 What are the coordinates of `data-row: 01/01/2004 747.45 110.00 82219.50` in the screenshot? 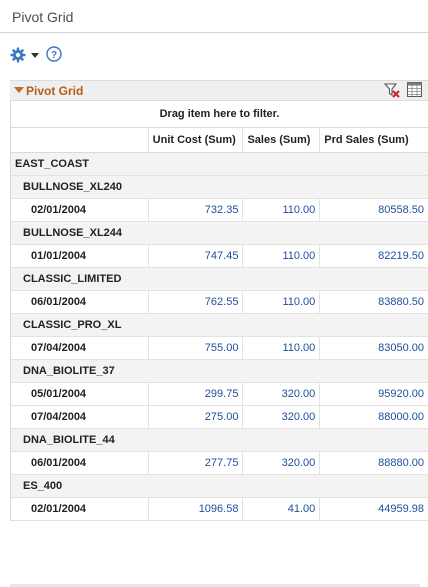 It's located at (219, 256).